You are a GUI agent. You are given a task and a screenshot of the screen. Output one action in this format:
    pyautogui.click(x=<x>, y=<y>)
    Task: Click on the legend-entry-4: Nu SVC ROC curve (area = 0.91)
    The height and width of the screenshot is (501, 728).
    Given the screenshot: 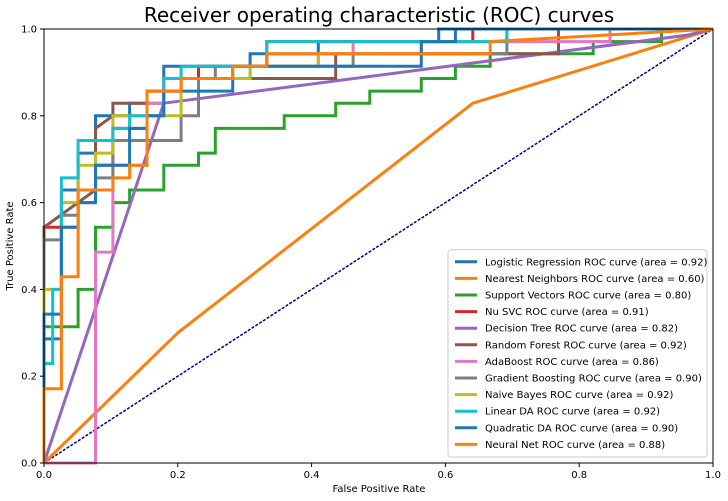 What is the action you would take?
    pyautogui.click(x=567, y=312)
    